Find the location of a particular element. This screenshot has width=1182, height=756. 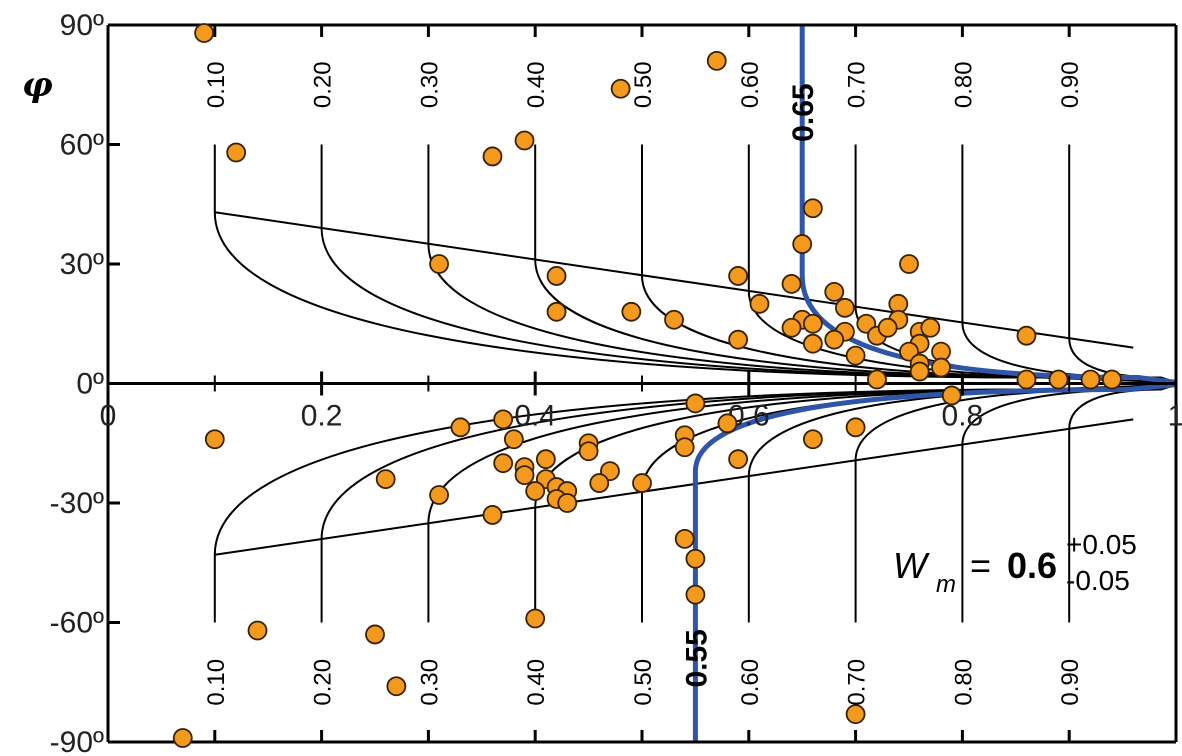

contour-label-upper: 0.40 is located at coordinates (536, 84).